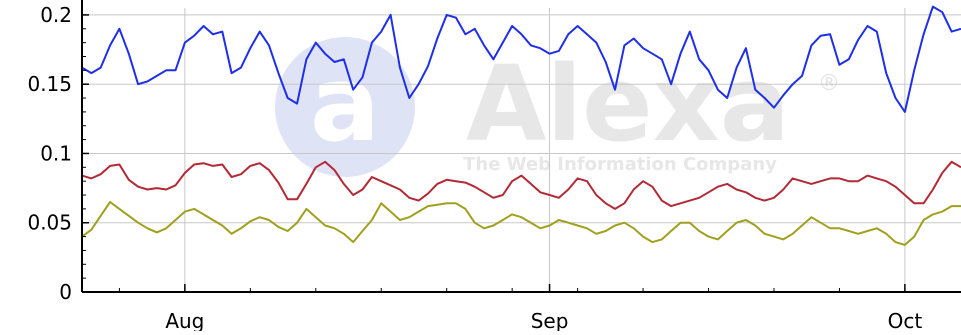 This screenshot has height=335, width=961. Describe the element at coordinates (56, 15) in the screenshot. I see `y-tick-label: 0.2` at that location.